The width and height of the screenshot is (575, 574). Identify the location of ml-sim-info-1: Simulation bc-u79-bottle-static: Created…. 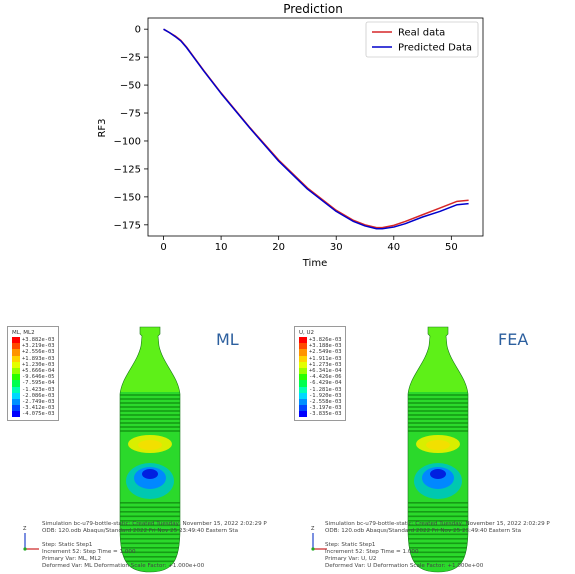
(154, 524).